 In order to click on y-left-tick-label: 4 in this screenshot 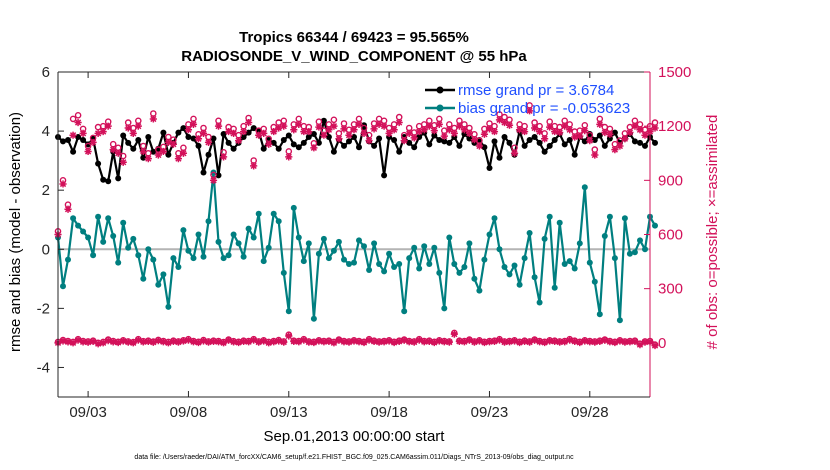, I will do `click(46, 131)`.